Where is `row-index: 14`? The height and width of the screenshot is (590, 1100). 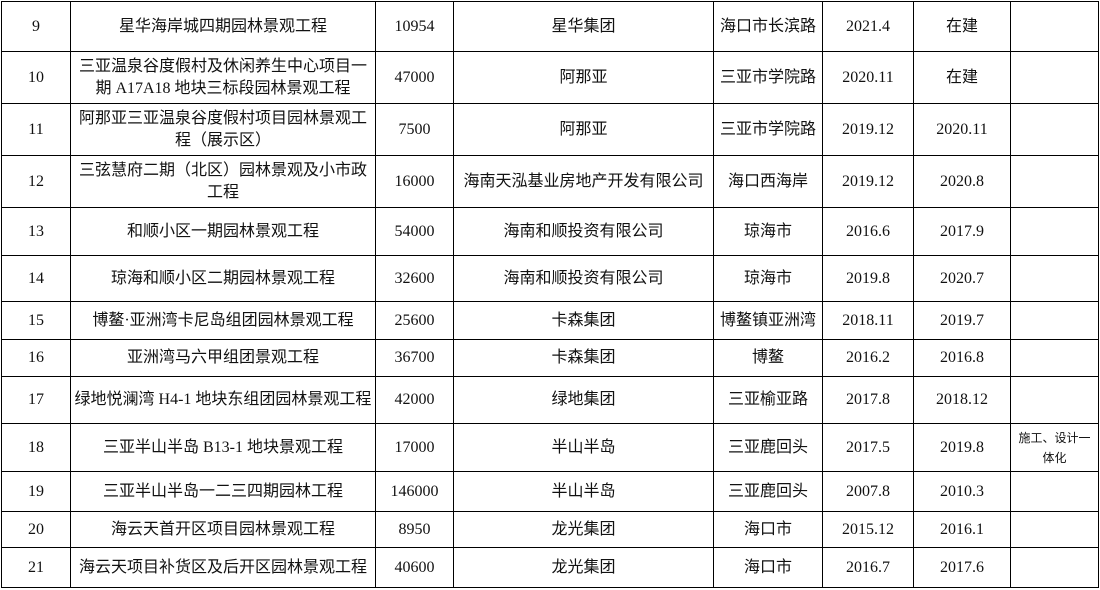 row-index: 14 is located at coordinates (36, 278).